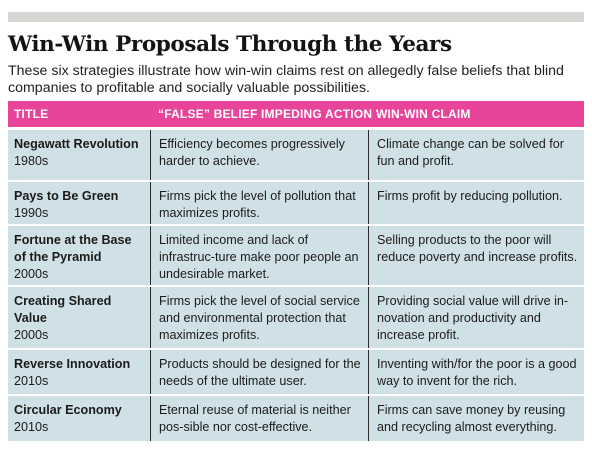 This screenshot has height=459, width=592. Describe the element at coordinates (79, 418) in the screenshot. I see `title-cell: Circular Economy 2010s` at that location.